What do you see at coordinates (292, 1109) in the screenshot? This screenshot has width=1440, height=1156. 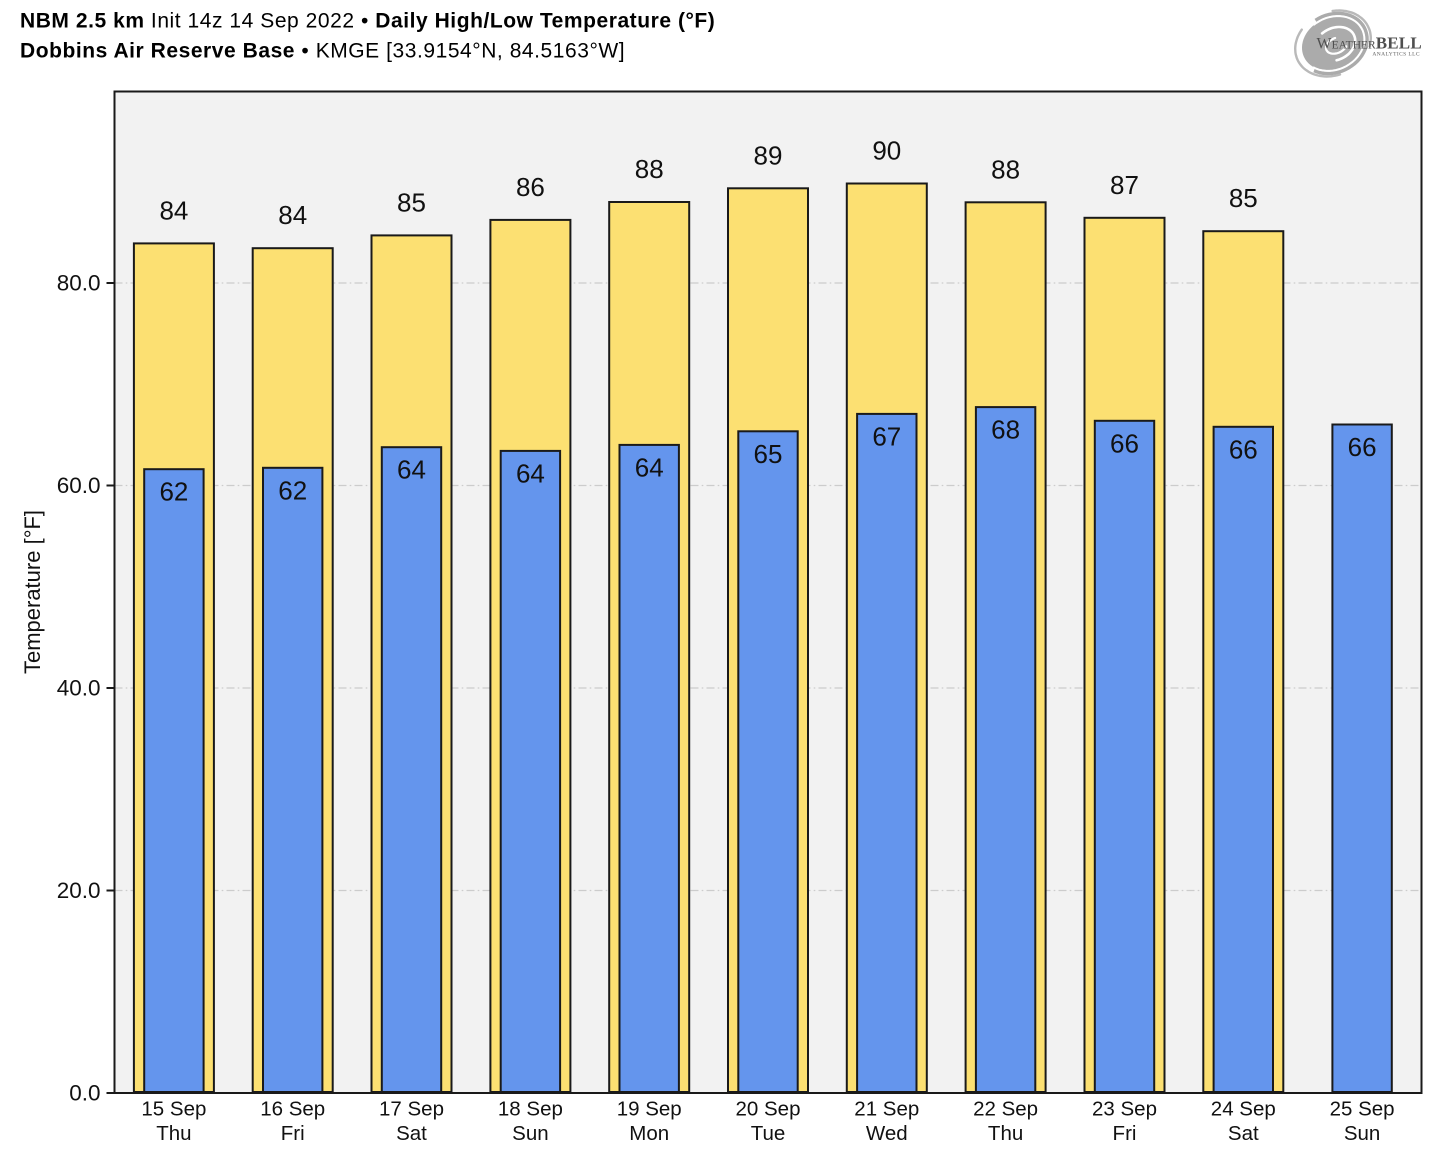 I see `svg-text: 16 Sep` at bounding box center [292, 1109].